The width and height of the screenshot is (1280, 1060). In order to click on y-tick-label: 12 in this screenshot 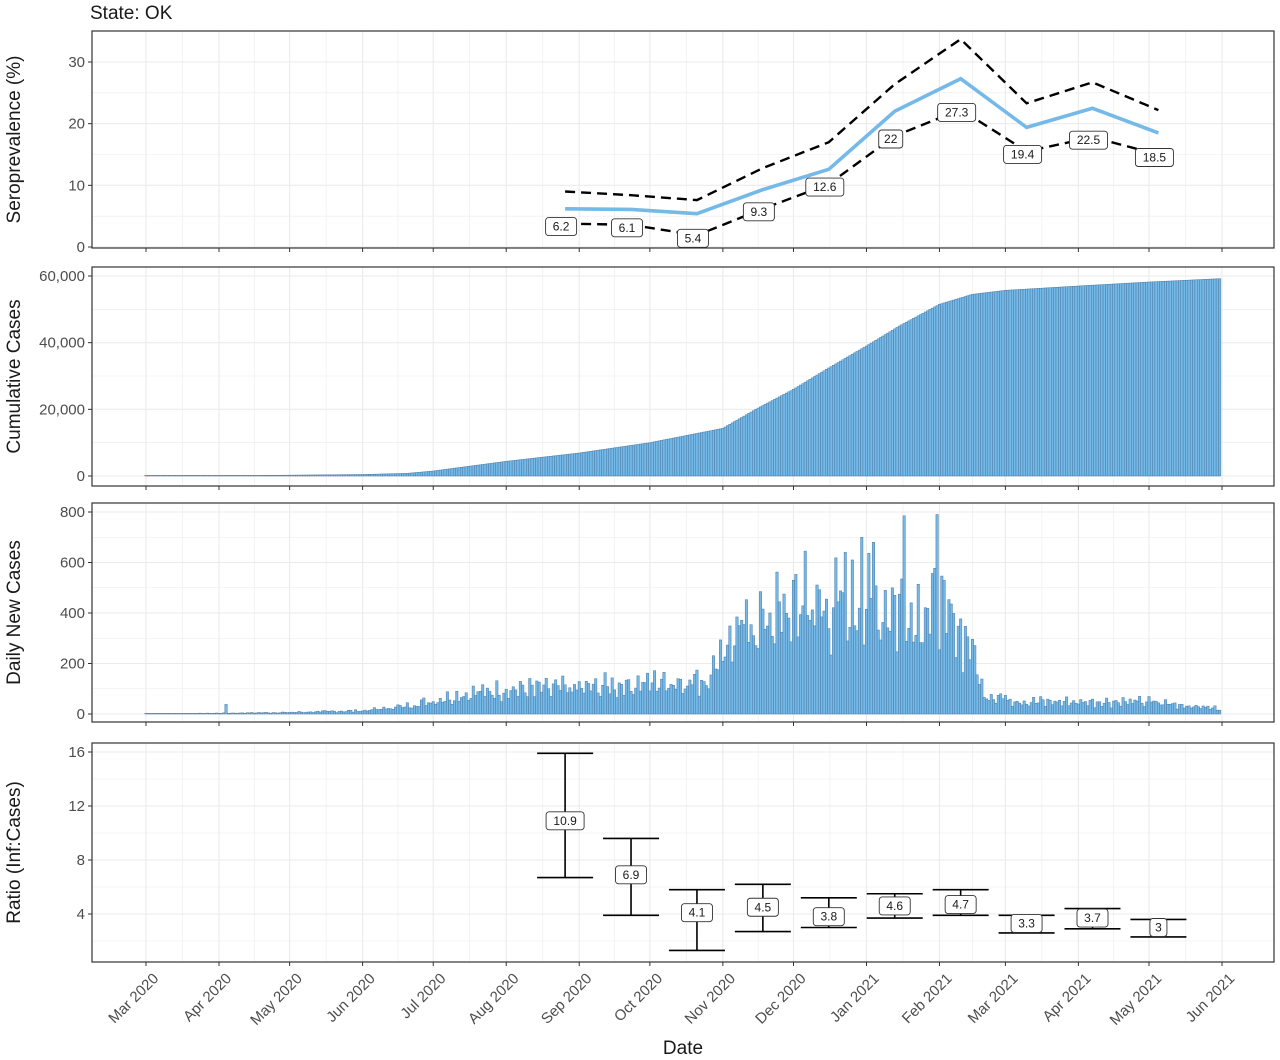, I will do `click(76, 806)`.